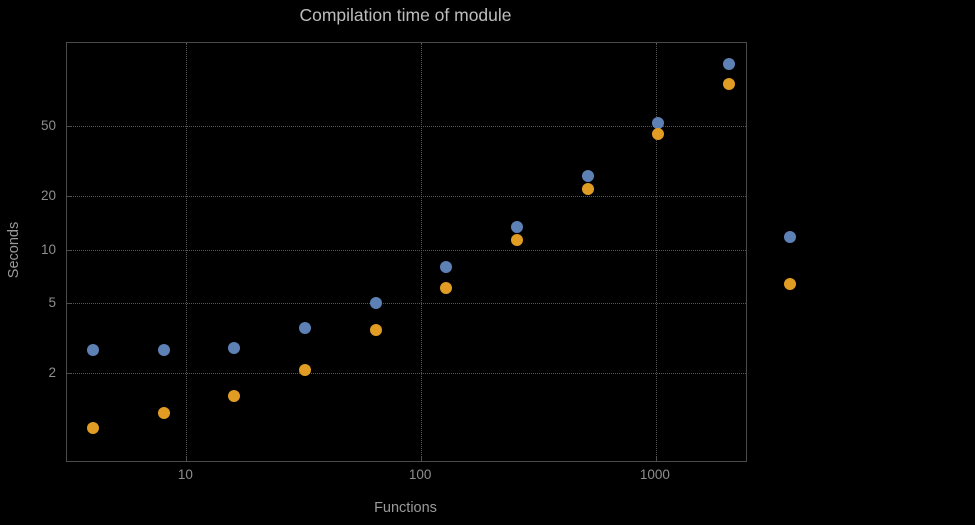 This screenshot has width=975, height=525. I want to click on legend-marker-series-2-orange, so click(790, 284).